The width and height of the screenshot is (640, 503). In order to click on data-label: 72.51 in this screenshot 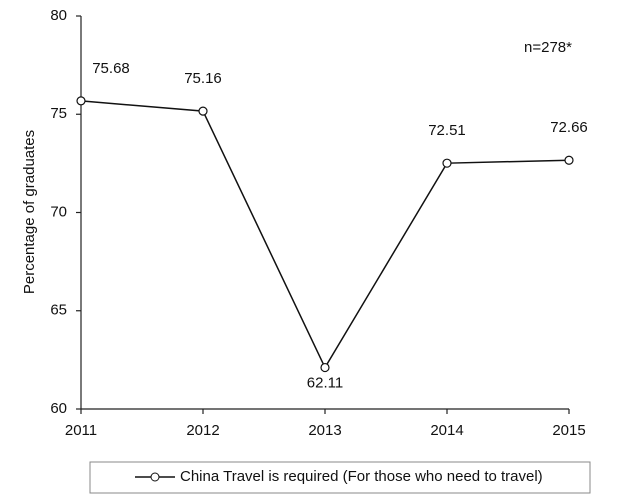, I will do `click(447, 130)`.